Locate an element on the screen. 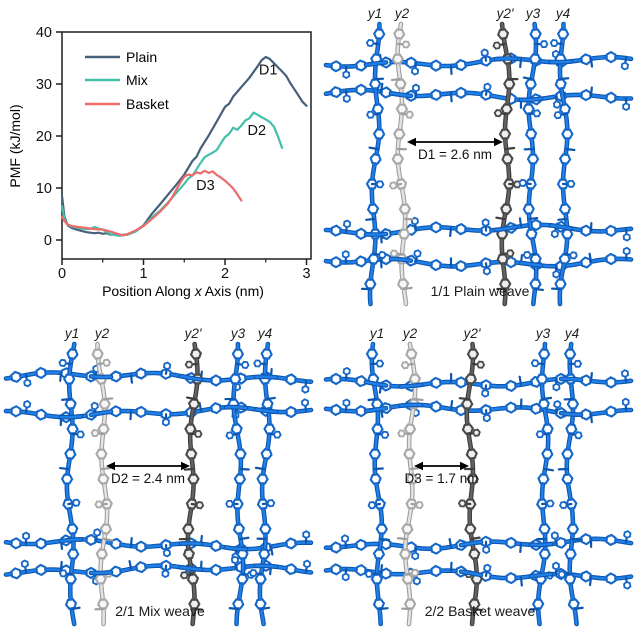 The width and height of the screenshot is (640, 640). x-axis-title: Position Along x Axis (nm) is located at coordinates (183, 291).